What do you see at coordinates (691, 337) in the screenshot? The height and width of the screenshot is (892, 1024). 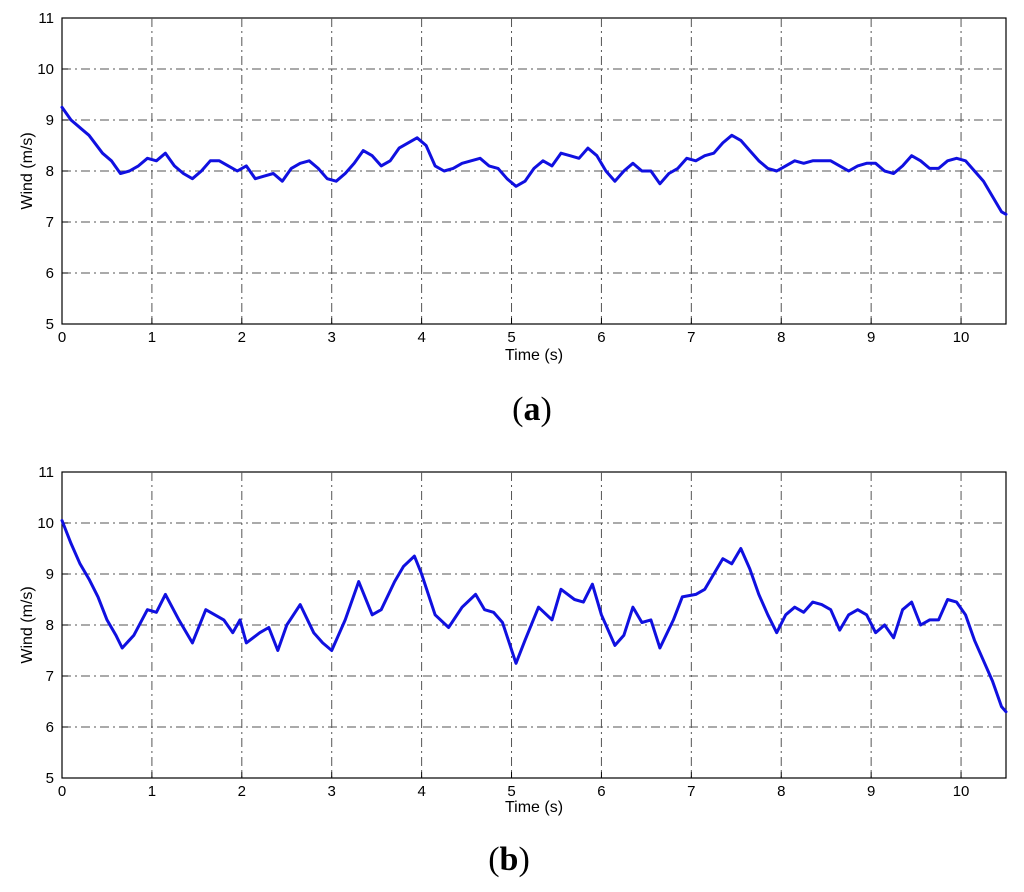 I see `x-tick-label-a: 7` at bounding box center [691, 337].